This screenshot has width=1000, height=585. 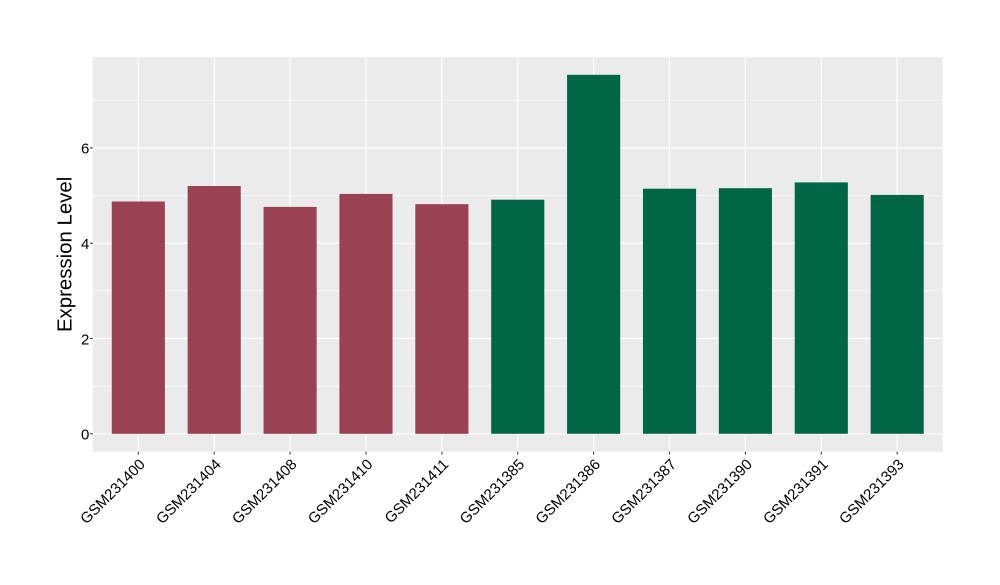 I want to click on svg-text: Expression Level, so click(x=66, y=254).